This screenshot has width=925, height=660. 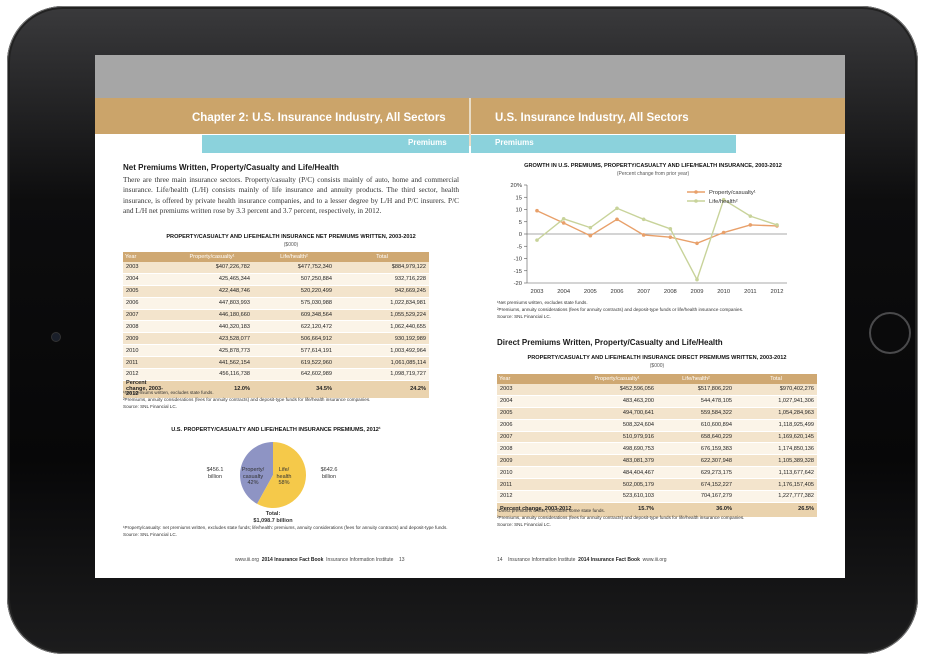 I want to click on pie-source: Source: SNL Financial LC., so click(x=150, y=534).